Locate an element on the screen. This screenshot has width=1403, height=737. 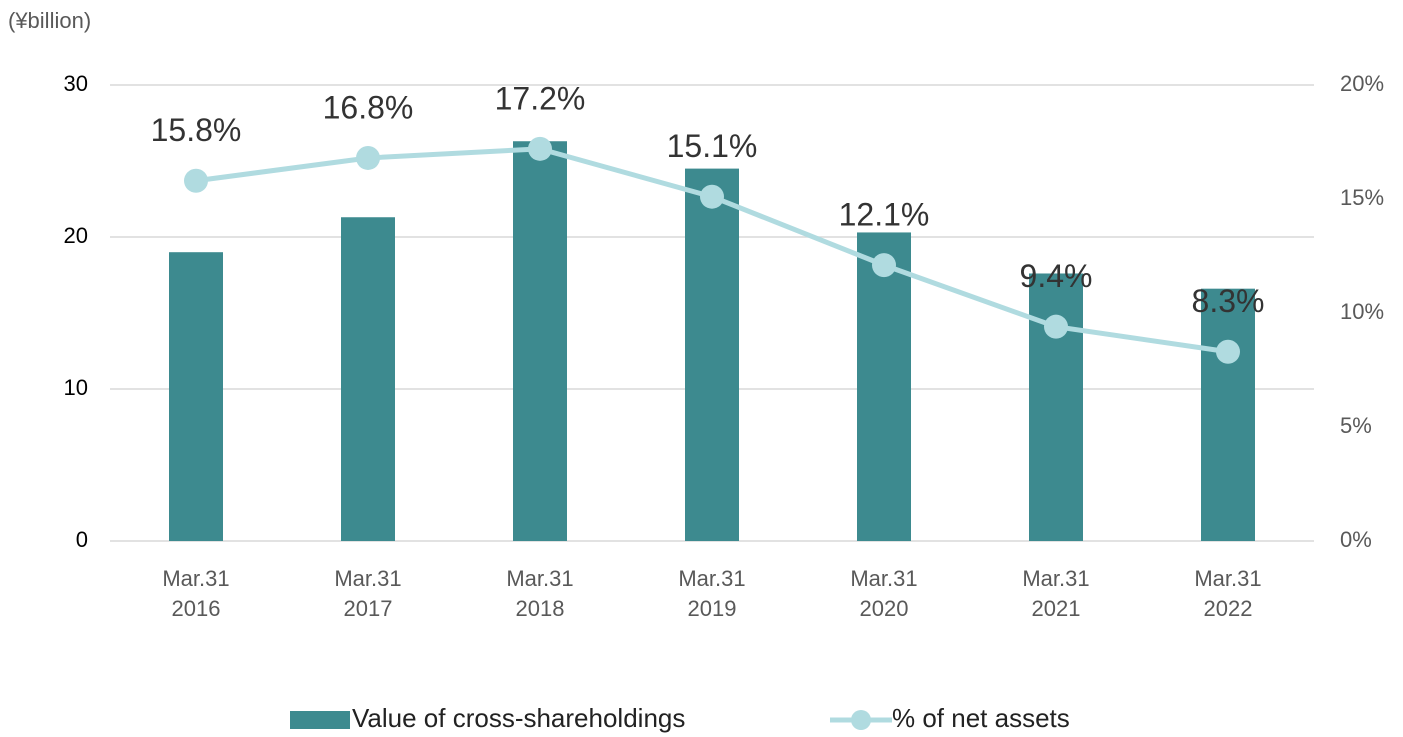
y-tick-label: 10 is located at coordinates (76, 387).